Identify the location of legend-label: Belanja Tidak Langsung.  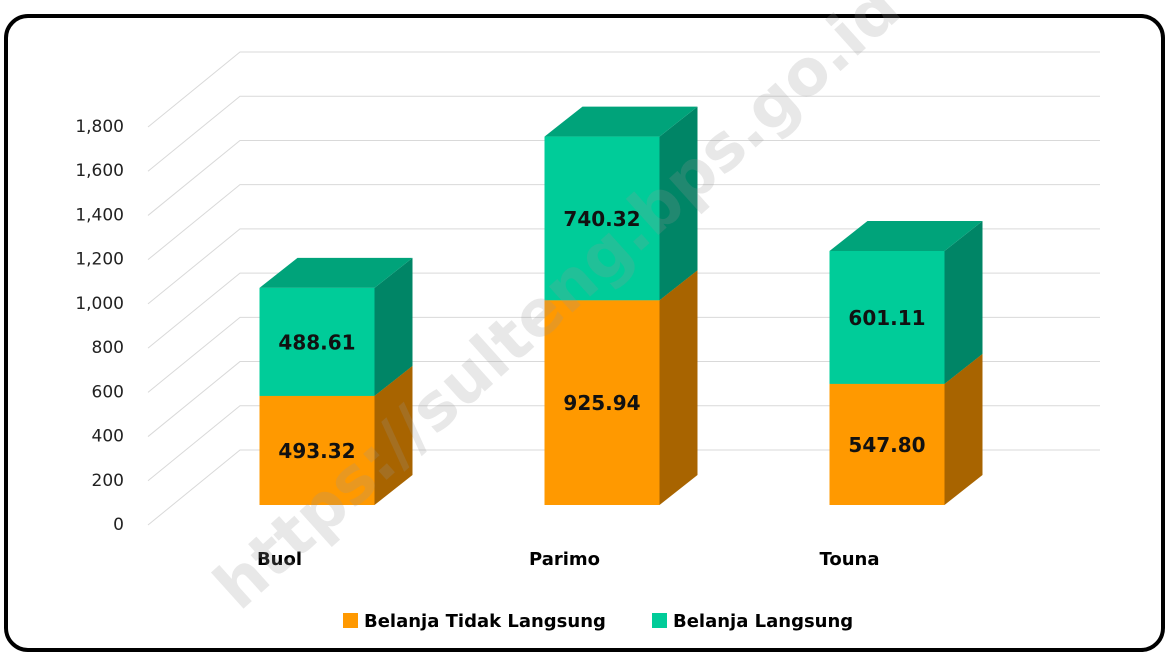
(485, 621).